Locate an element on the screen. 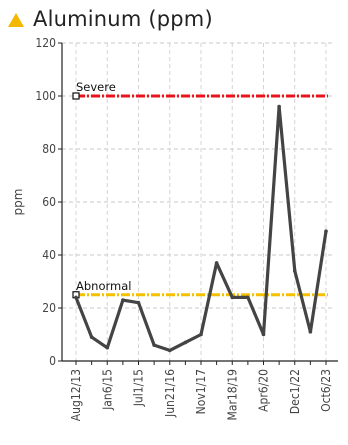  x-tick-label: Nov1/17 is located at coordinates (201, 391).